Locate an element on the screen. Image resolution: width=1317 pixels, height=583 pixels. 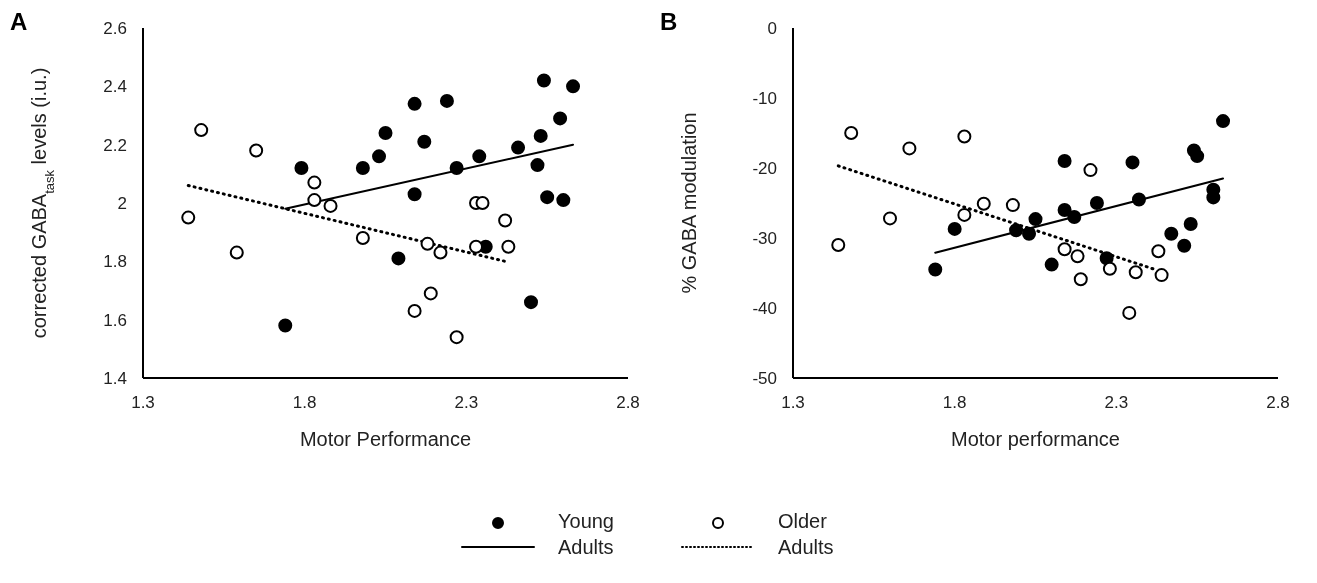
chart-title: B is located at coordinates (669, 22).